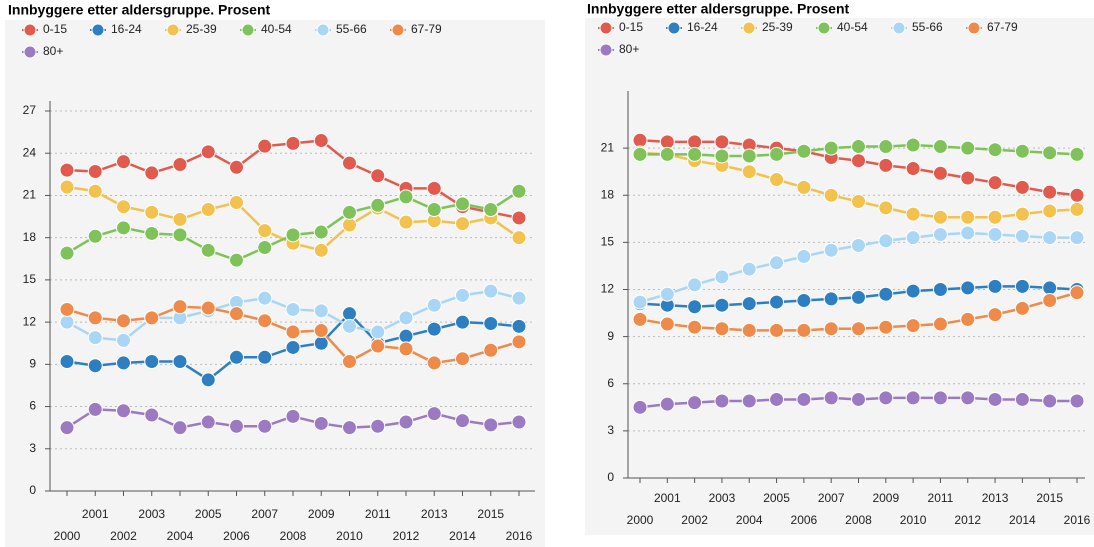 The width and height of the screenshot is (1094, 547). What do you see at coordinates (123, 536) in the screenshot?
I see `x-tick-label: 2002` at bounding box center [123, 536].